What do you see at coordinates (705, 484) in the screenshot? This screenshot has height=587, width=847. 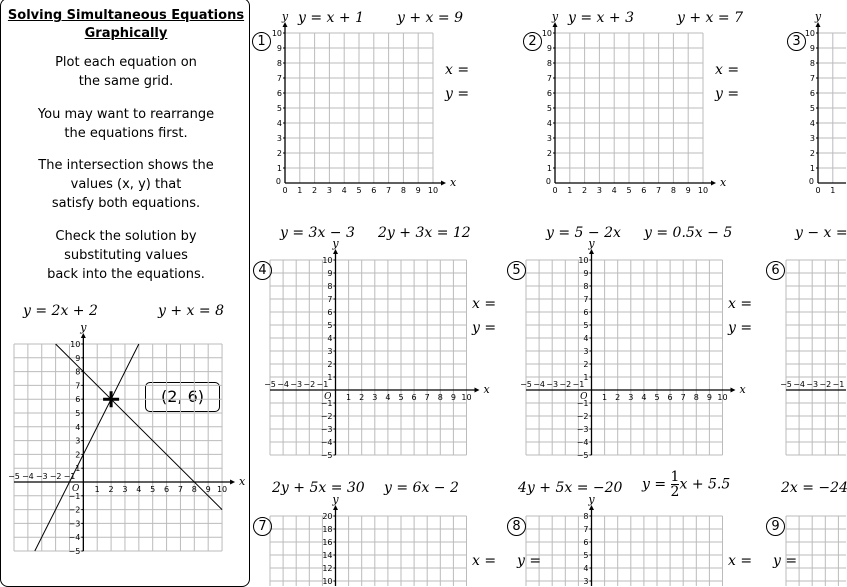 I see `eq-suffix: x + 5.5` at bounding box center [705, 484].